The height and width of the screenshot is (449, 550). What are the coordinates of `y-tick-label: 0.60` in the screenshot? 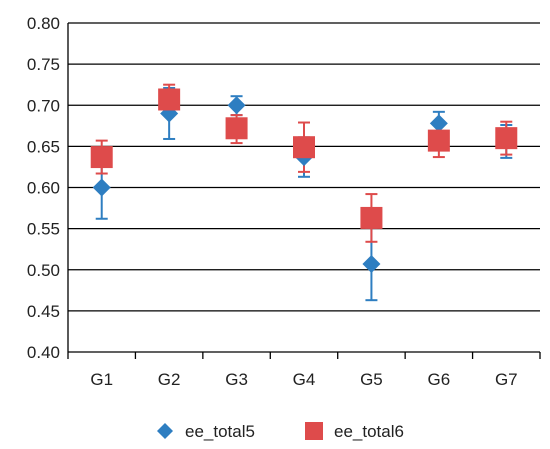 It's located at (43, 188).